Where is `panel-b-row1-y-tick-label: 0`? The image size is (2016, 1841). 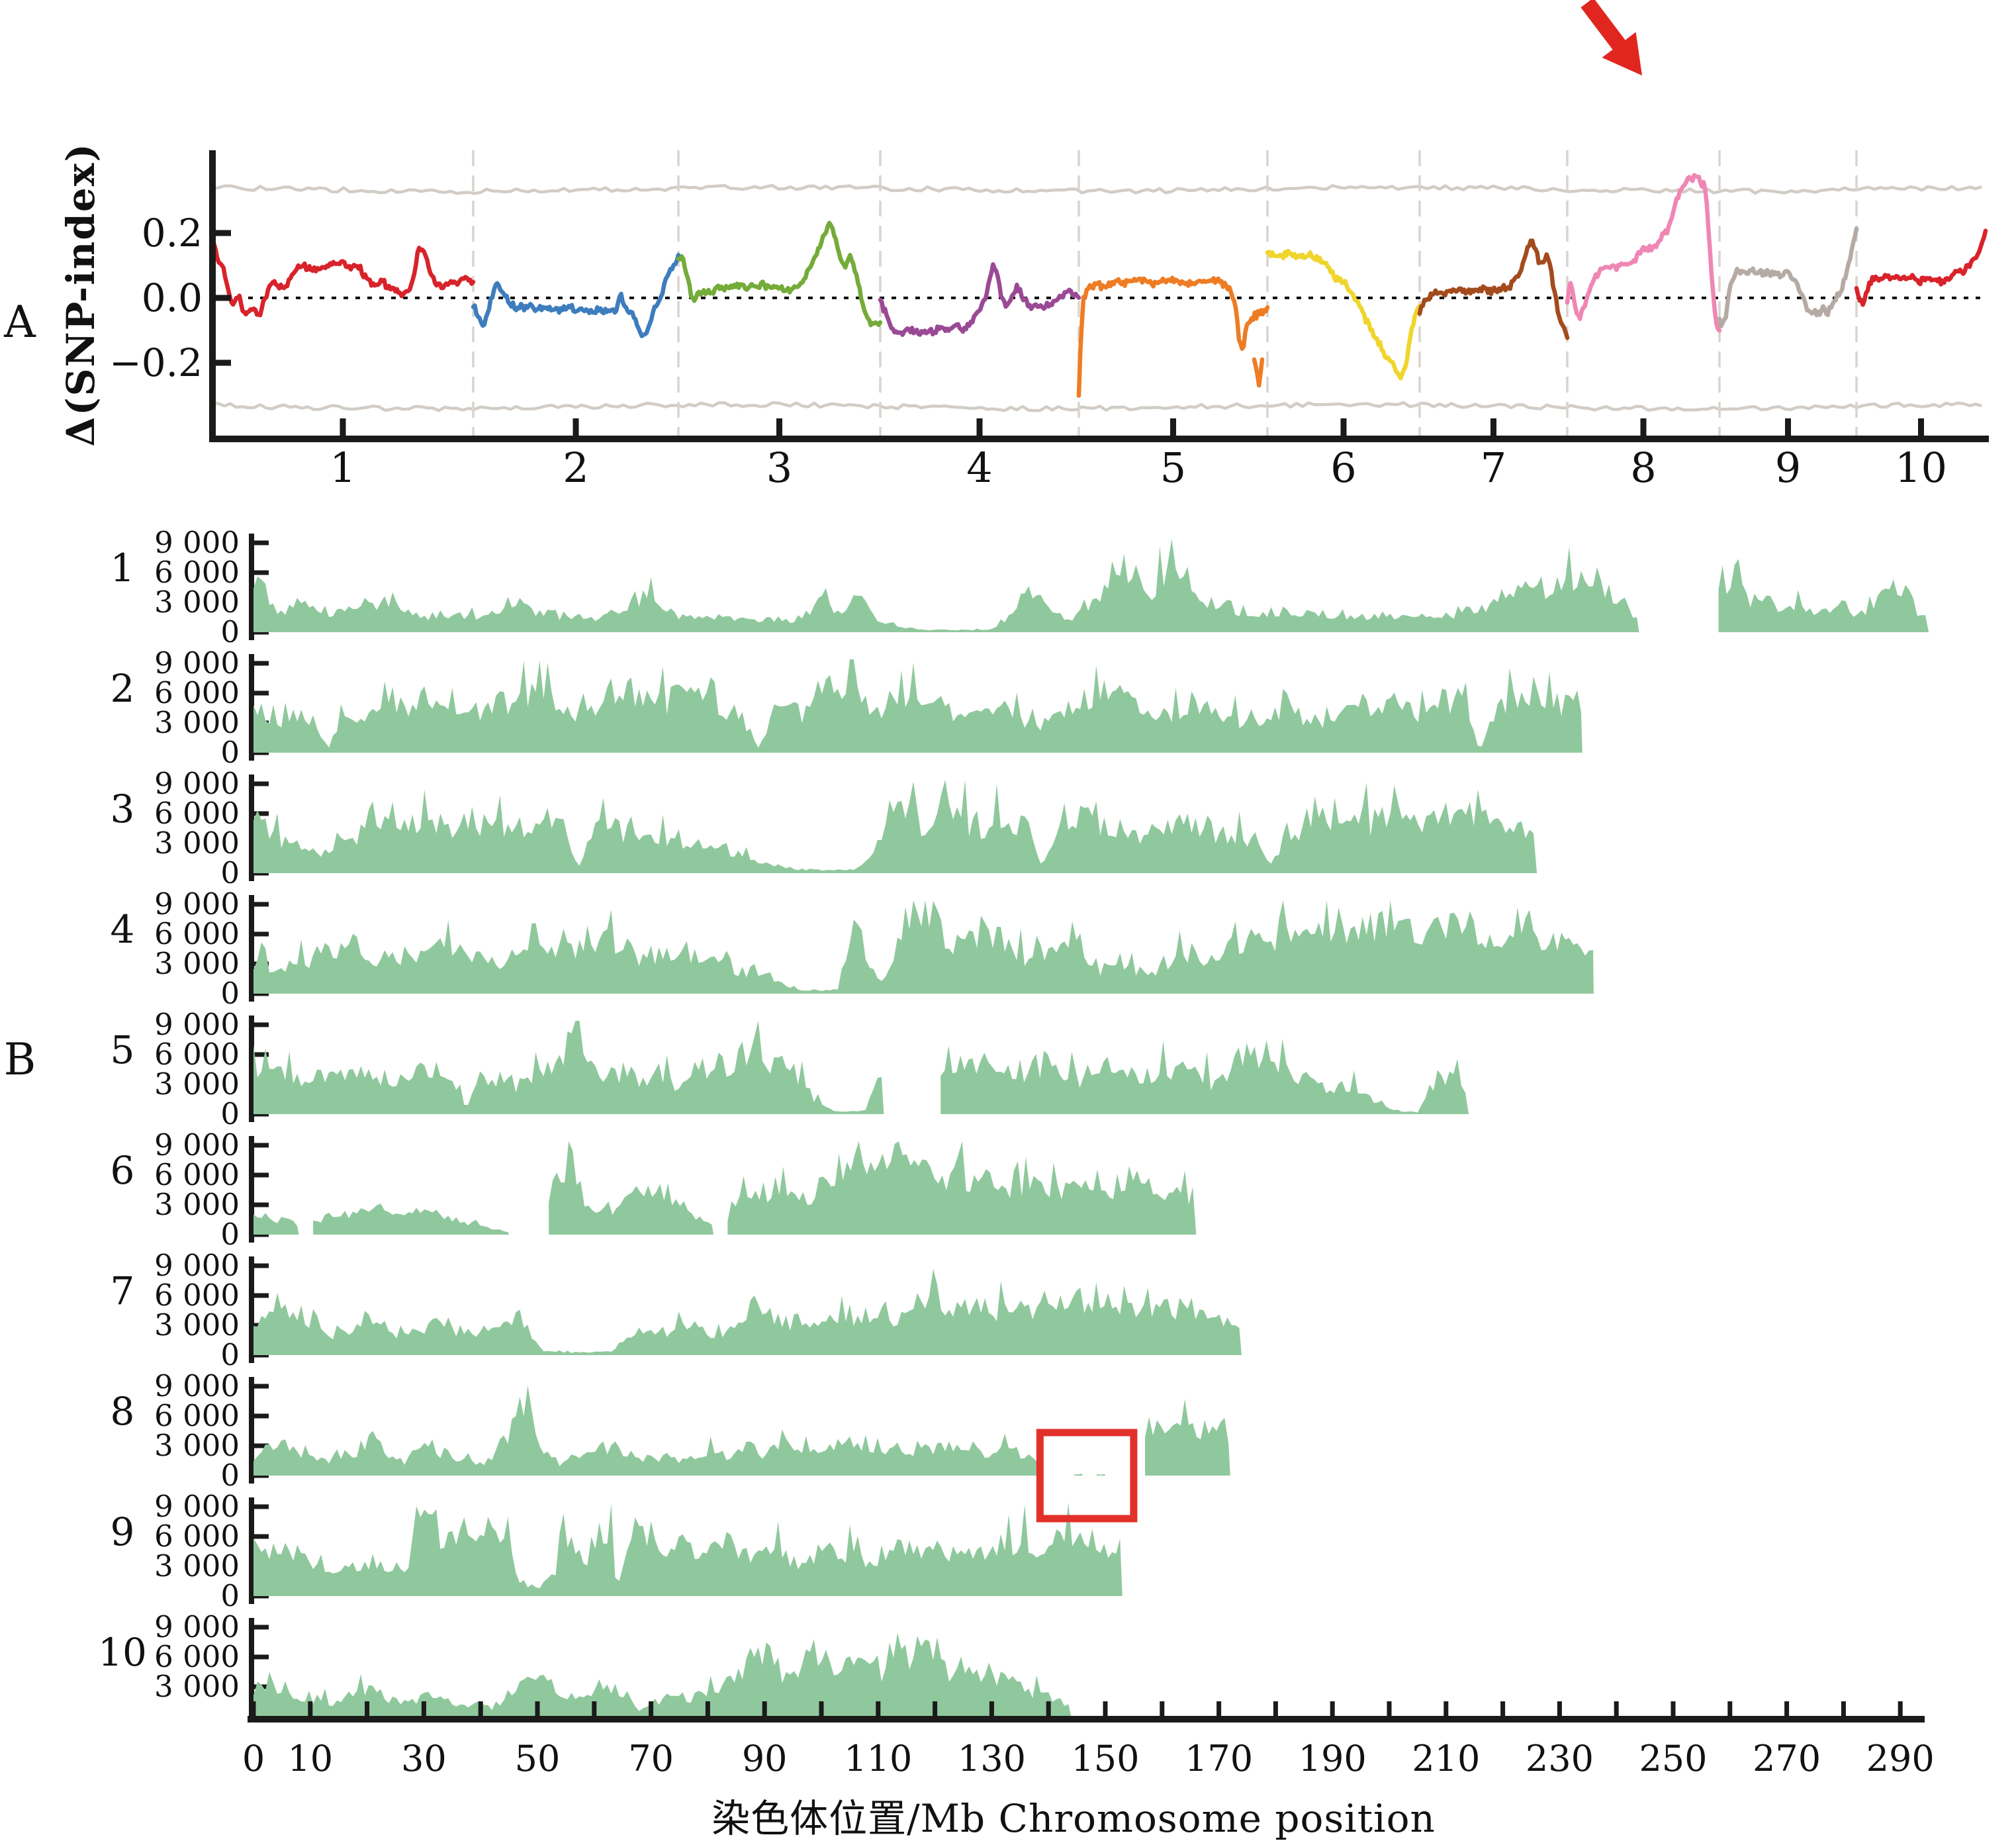 panel-b-row1-y-tick-label: 0 is located at coordinates (230, 631).